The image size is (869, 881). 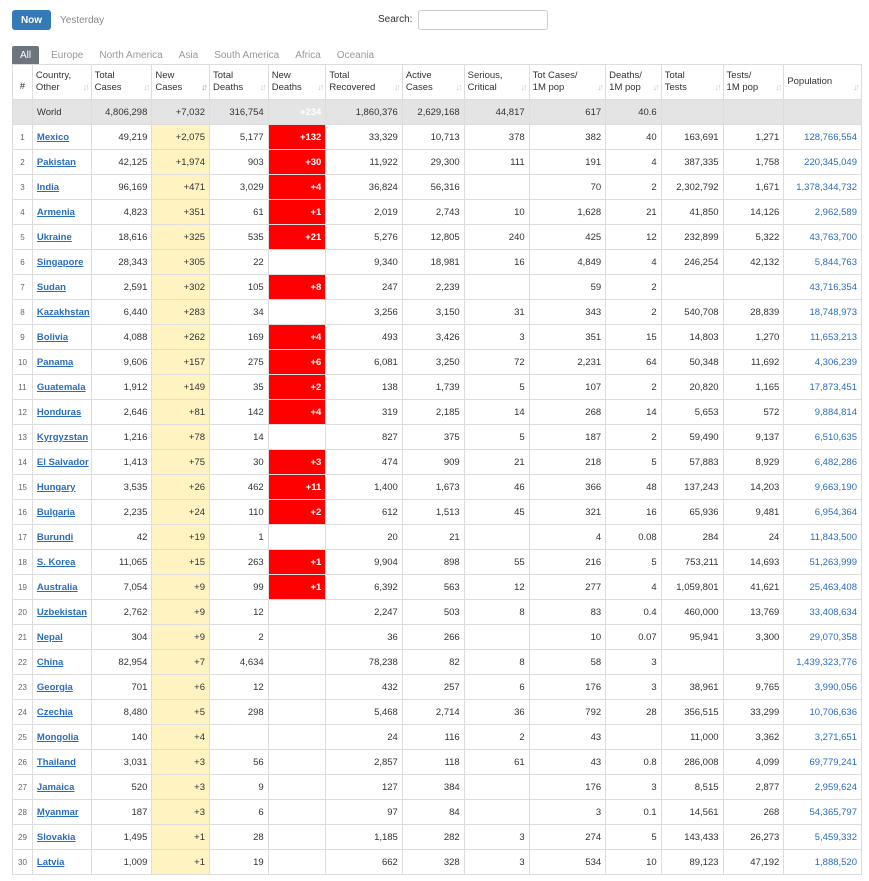 I want to click on country-link: Myanmar, so click(x=57, y=812).